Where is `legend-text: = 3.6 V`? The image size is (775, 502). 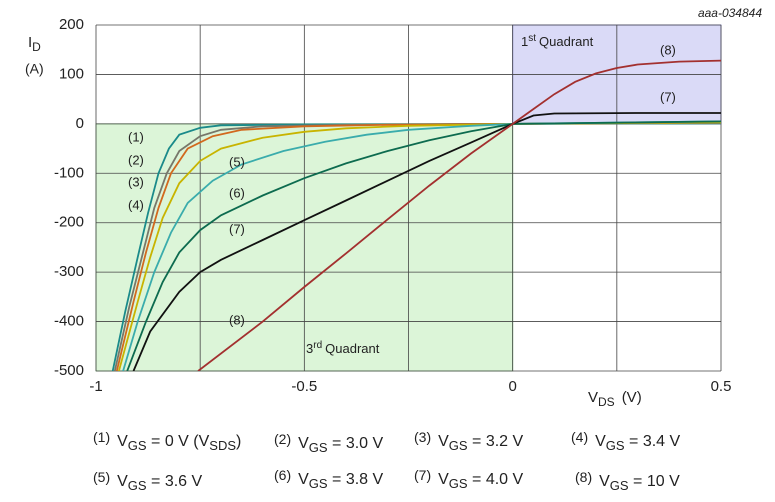 legend-text: = 3.6 V is located at coordinates (175, 481).